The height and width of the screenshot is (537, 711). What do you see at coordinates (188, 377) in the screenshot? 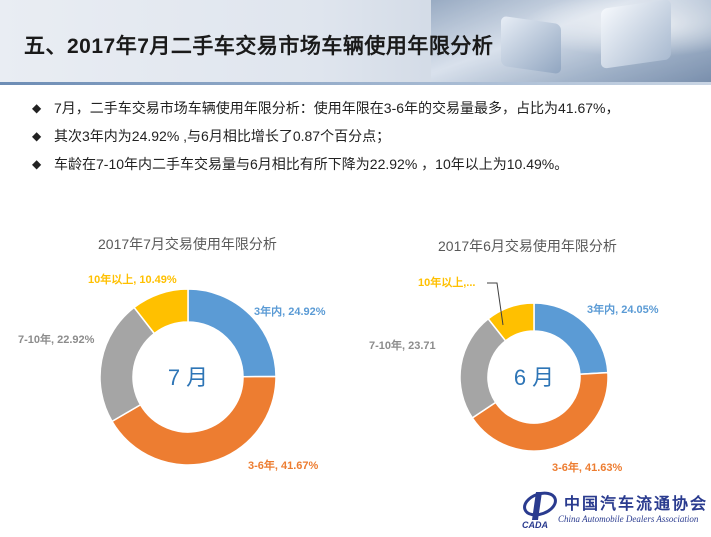
I see `center-month-label: 7 月` at bounding box center [188, 377].